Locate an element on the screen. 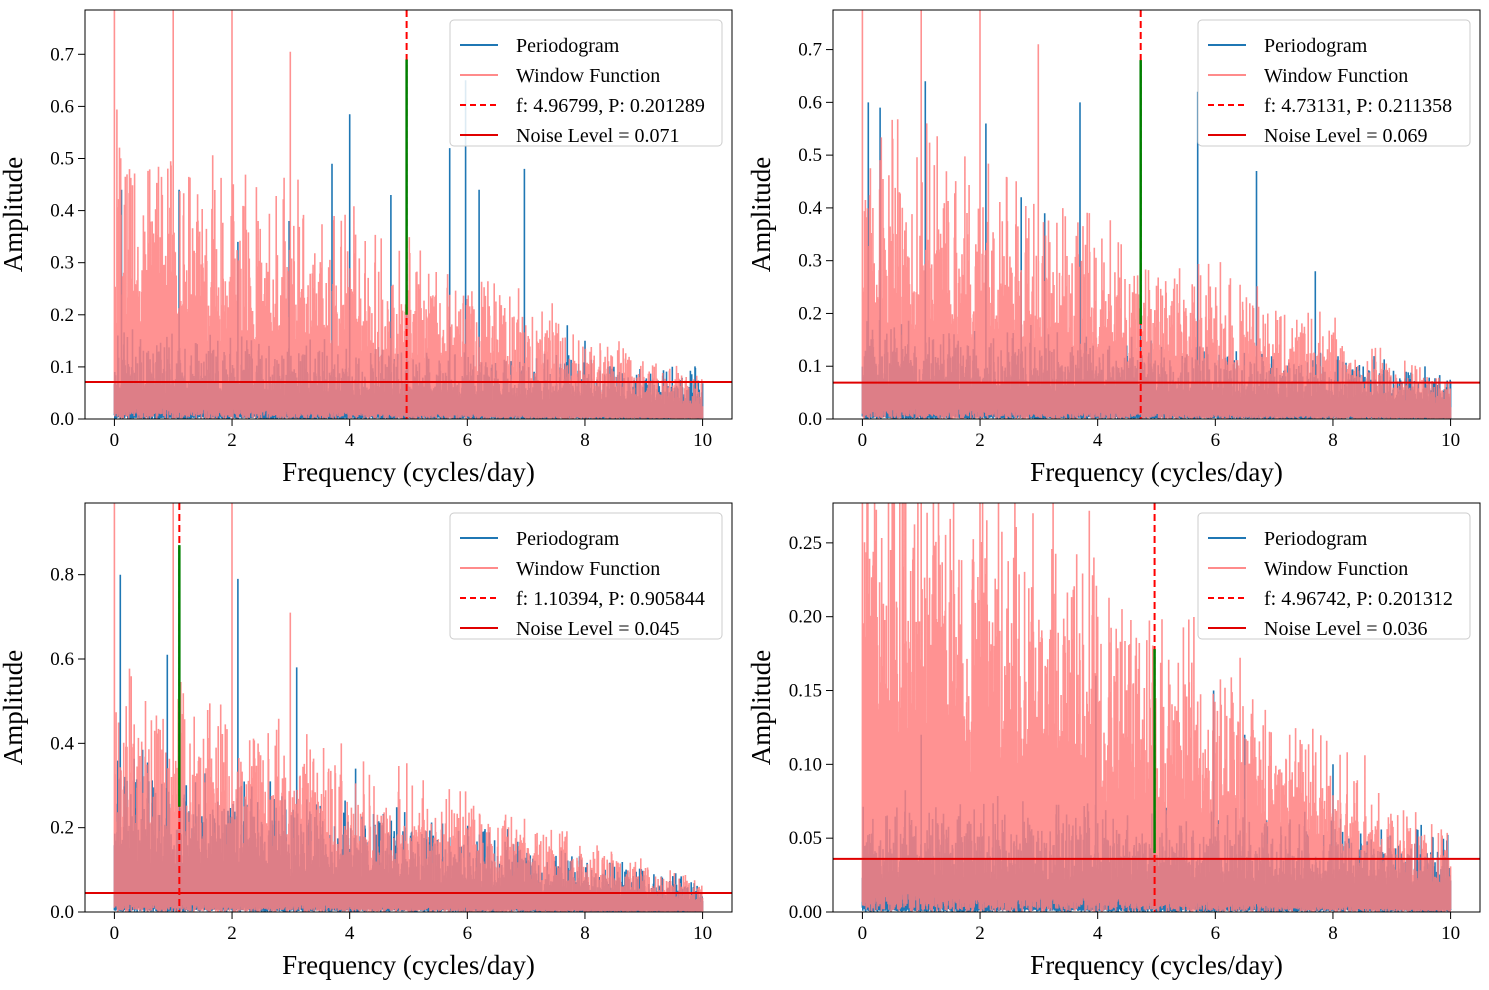 This screenshot has height=990, width=1489. y-tick-label: 0.05 is located at coordinates (805, 838).